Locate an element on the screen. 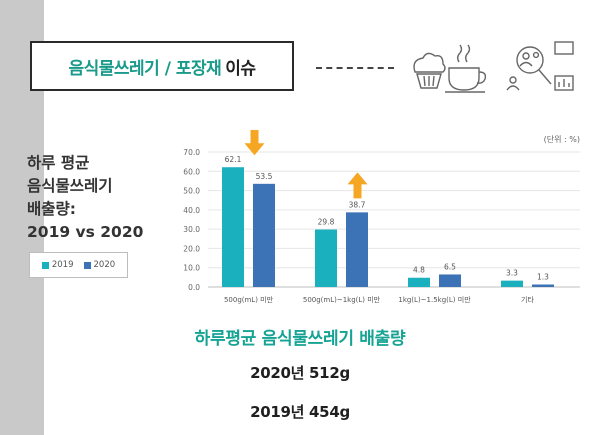 The width and height of the screenshot is (600, 435). bar-value-label: 53.5 is located at coordinates (264, 176).